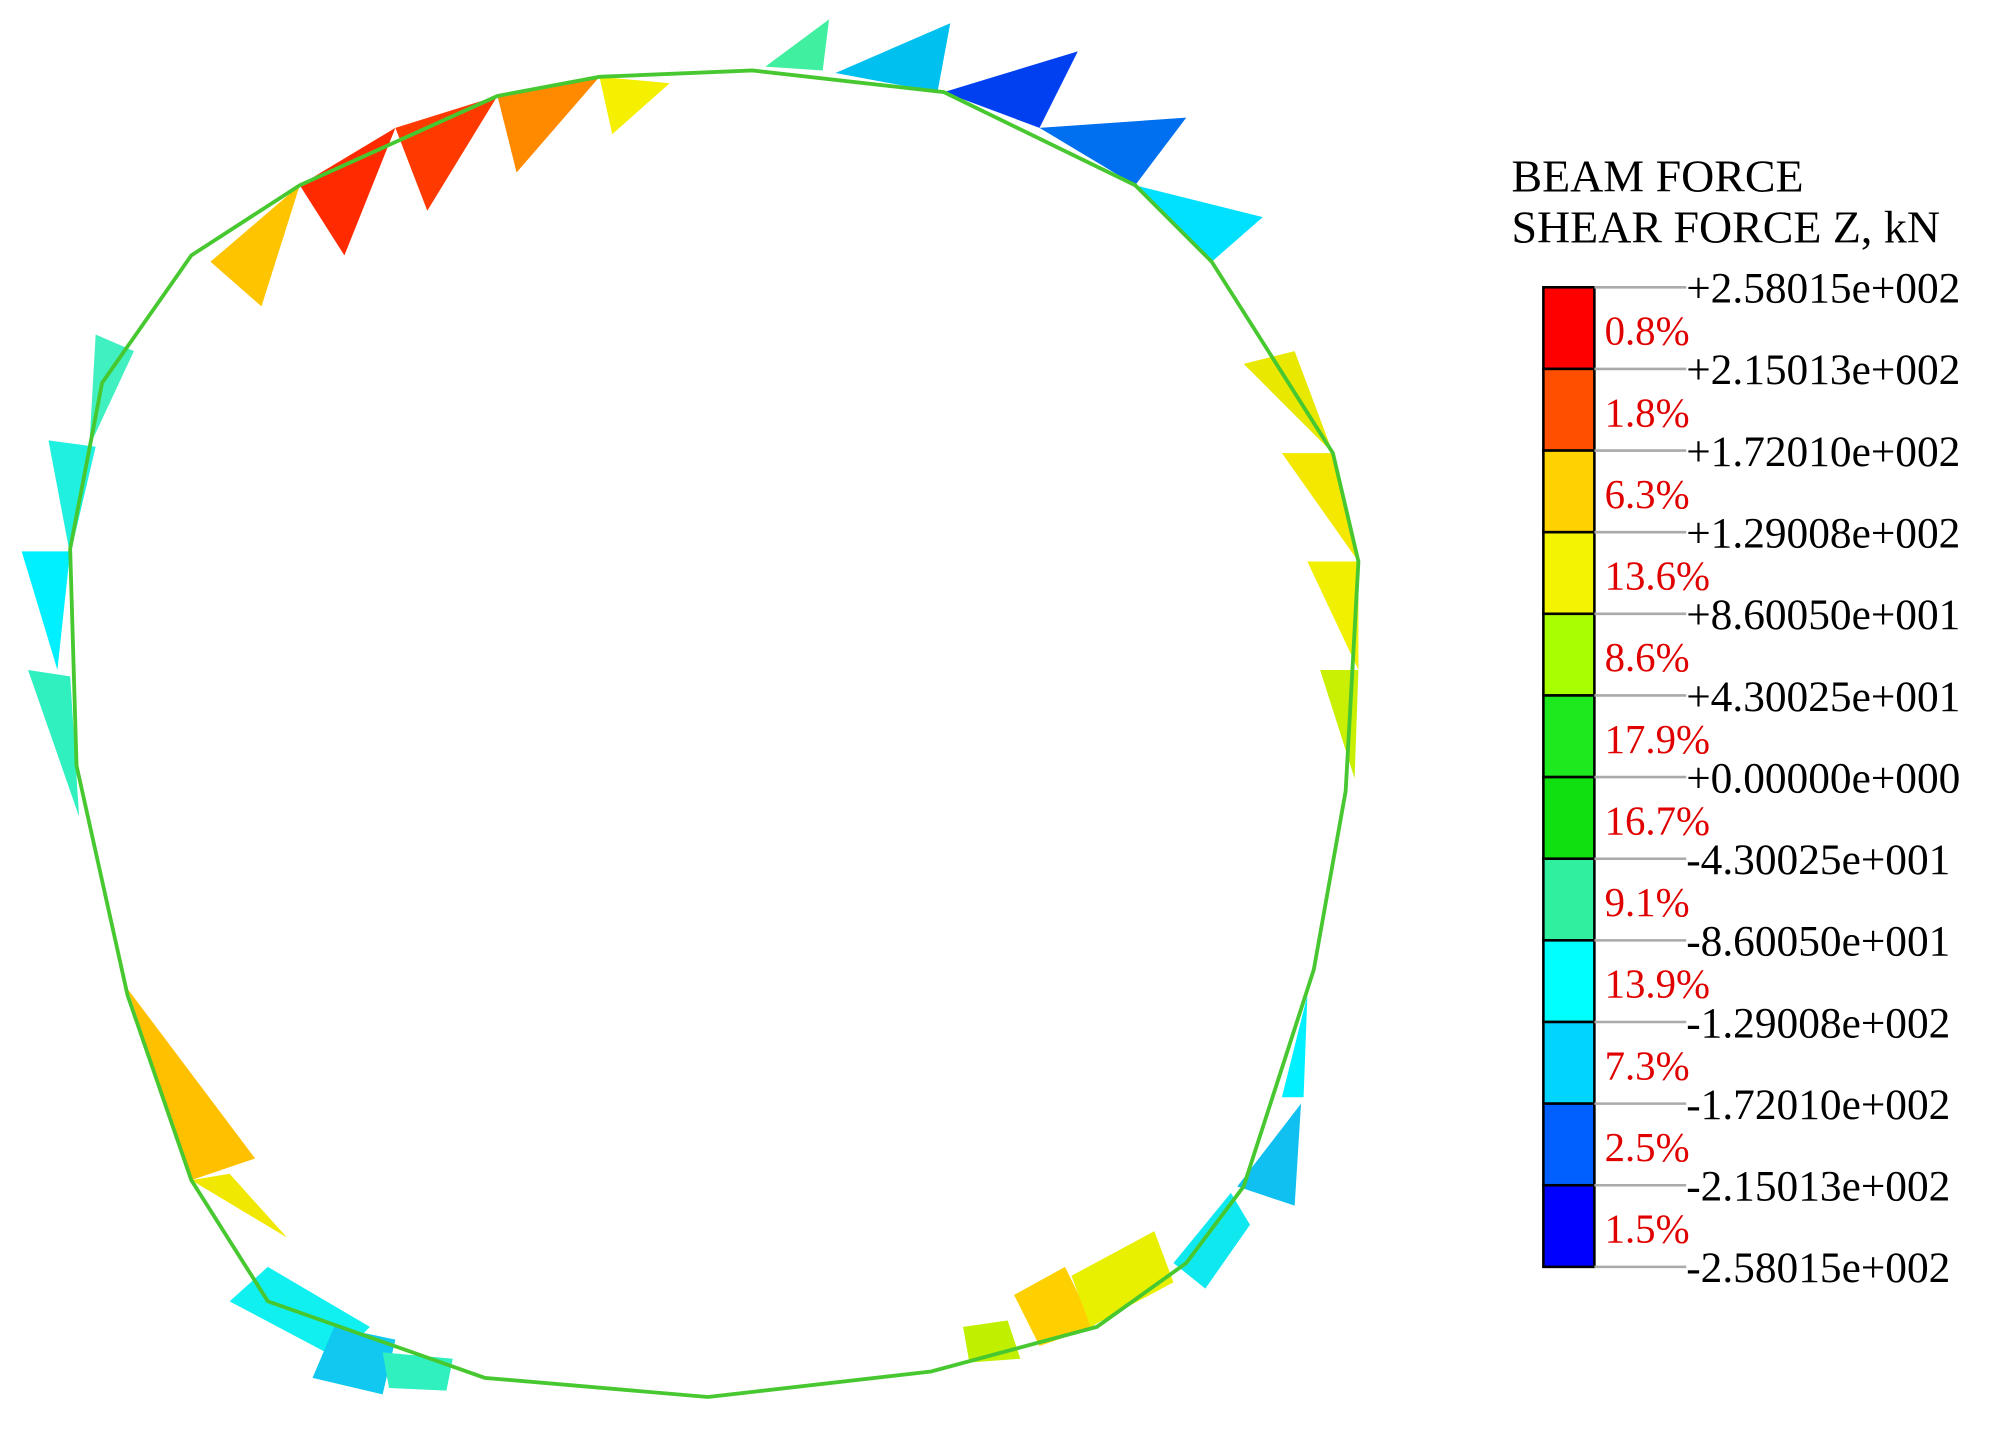  What do you see at coordinates (1647, 331) in the screenshot?
I see `band-percent: 0.8%` at bounding box center [1647, 331].